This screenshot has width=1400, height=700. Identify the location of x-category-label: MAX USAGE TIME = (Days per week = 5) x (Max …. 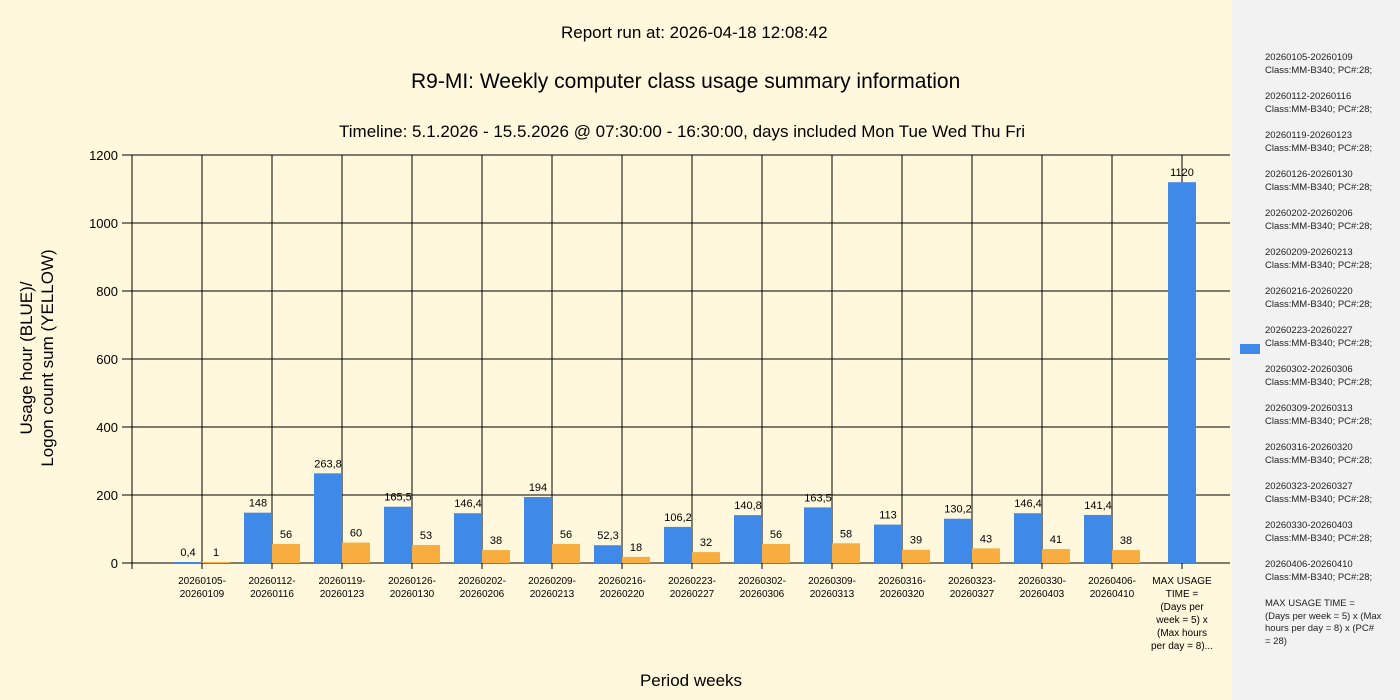
(1182, 614).